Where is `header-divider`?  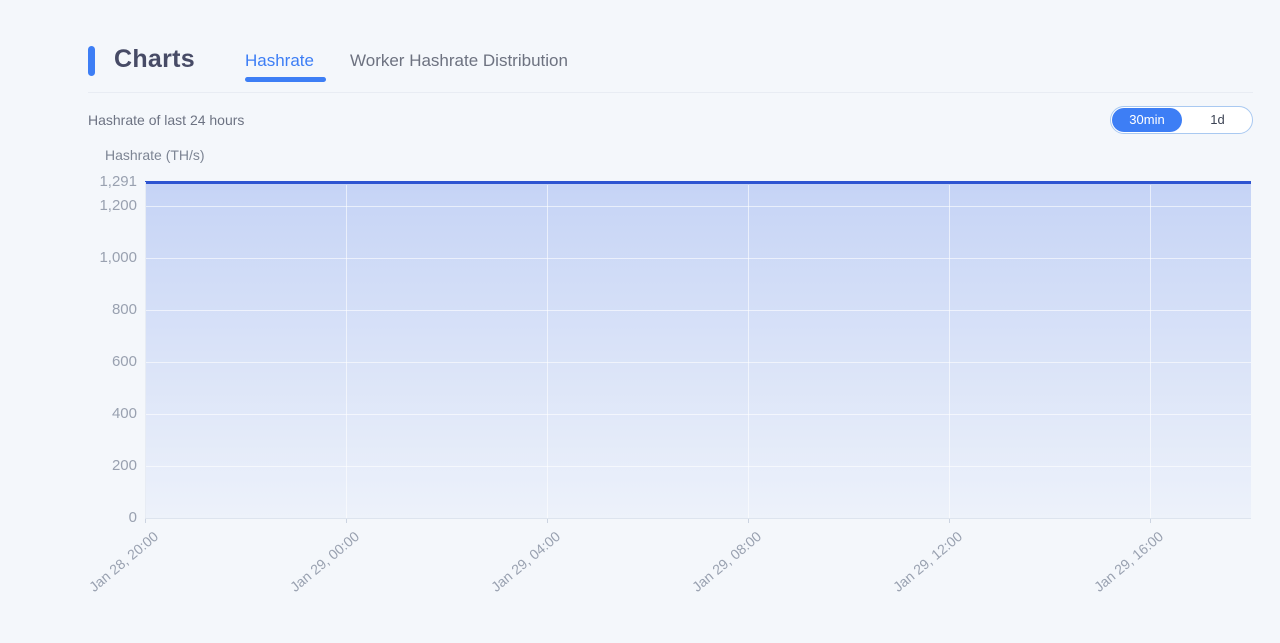 header-divider is located at coordinates (670, 92).